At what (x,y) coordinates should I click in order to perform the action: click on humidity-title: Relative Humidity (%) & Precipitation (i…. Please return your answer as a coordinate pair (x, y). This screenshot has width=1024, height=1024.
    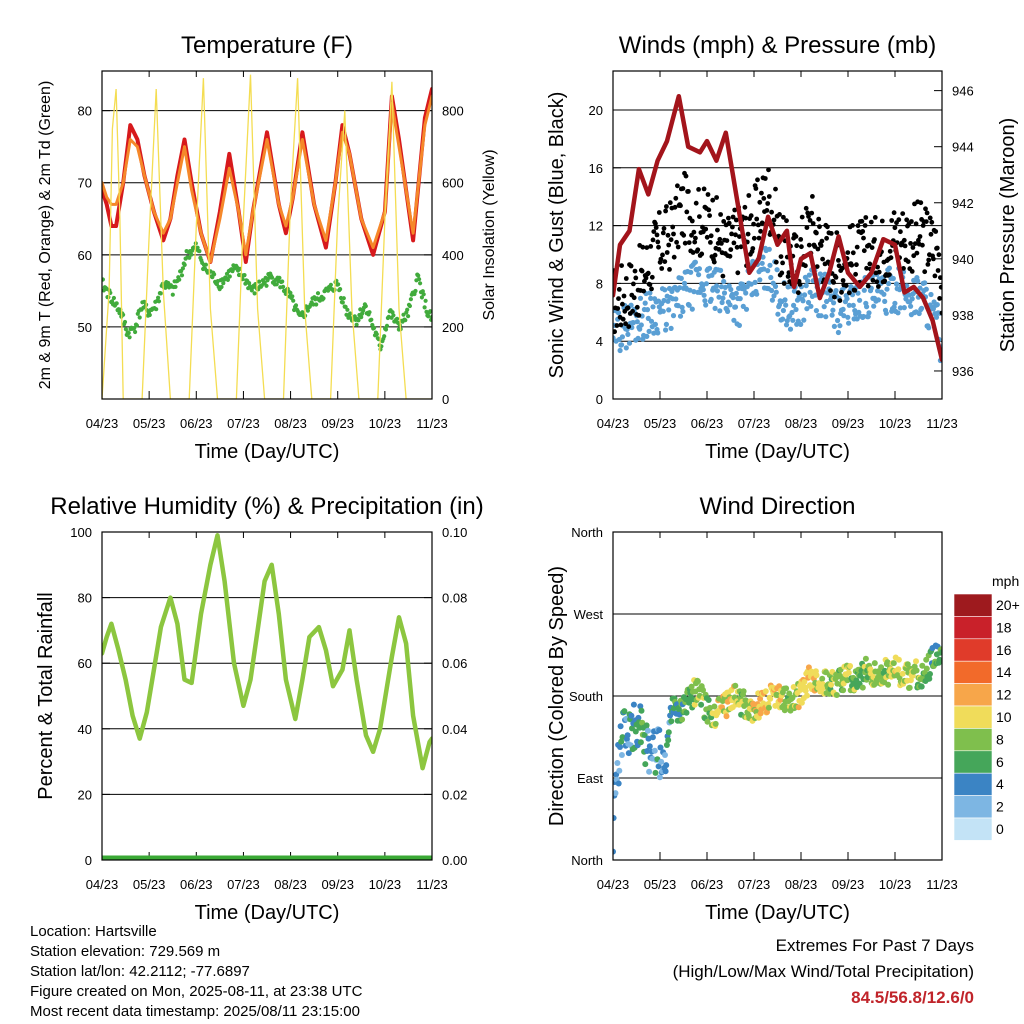
    Looking at the image, I should click on (266, 506).